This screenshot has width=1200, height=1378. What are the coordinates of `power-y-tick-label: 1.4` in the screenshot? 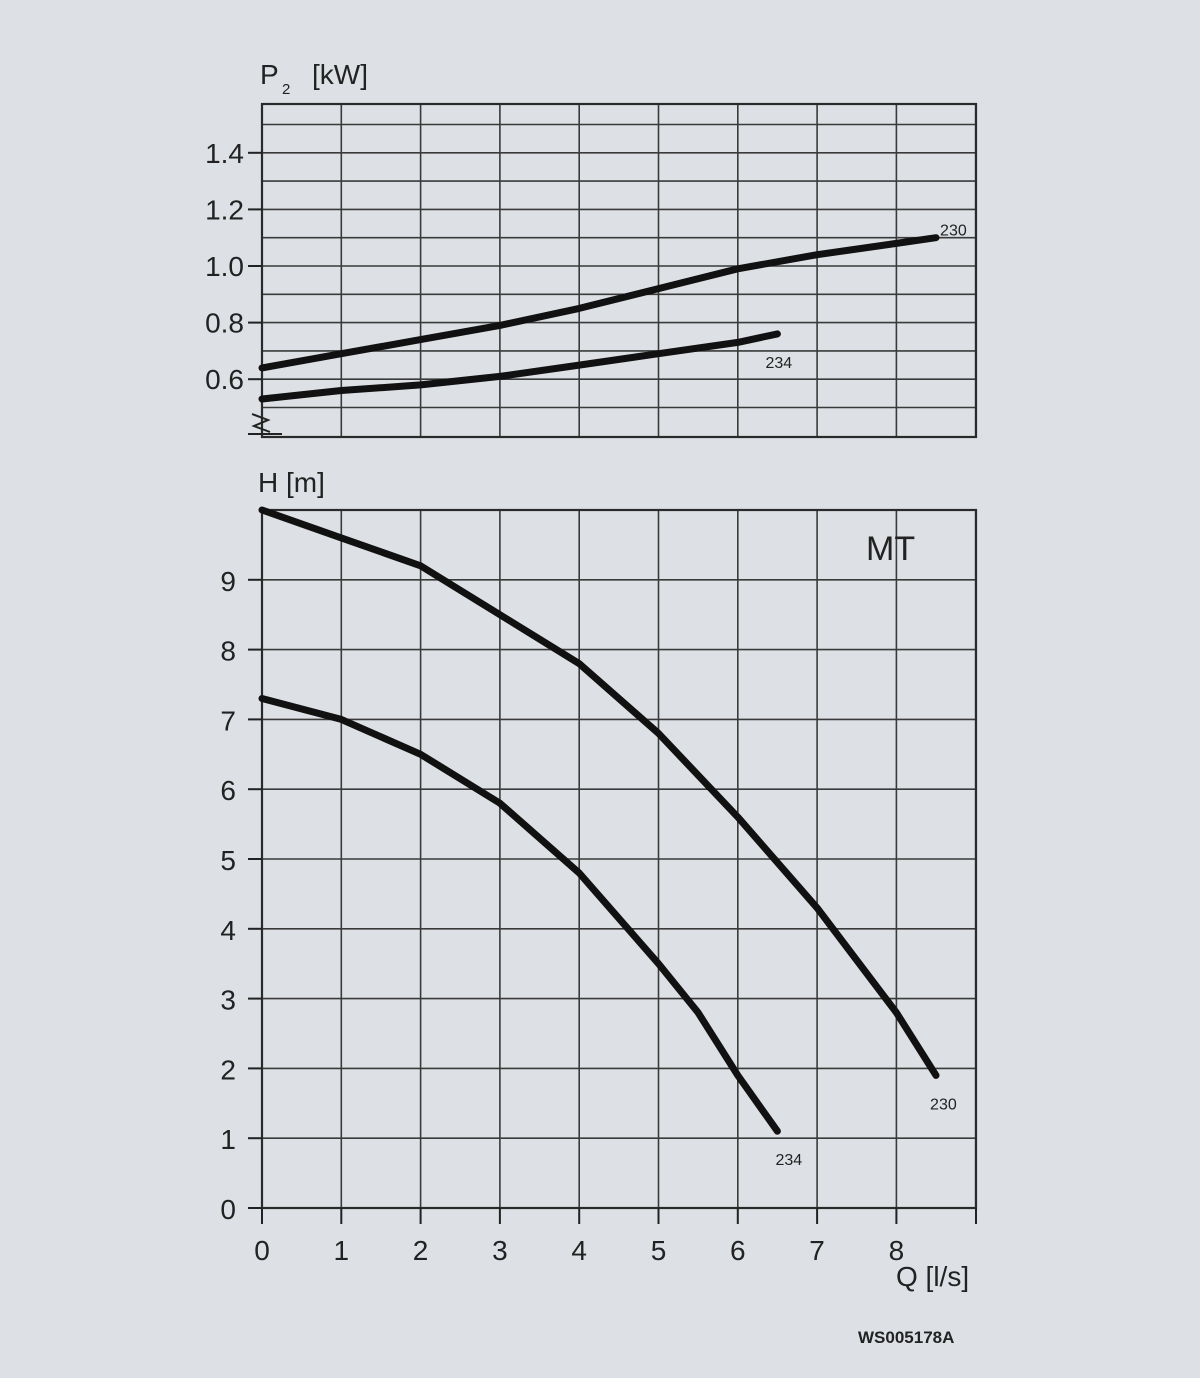 It's located at (224, 153).